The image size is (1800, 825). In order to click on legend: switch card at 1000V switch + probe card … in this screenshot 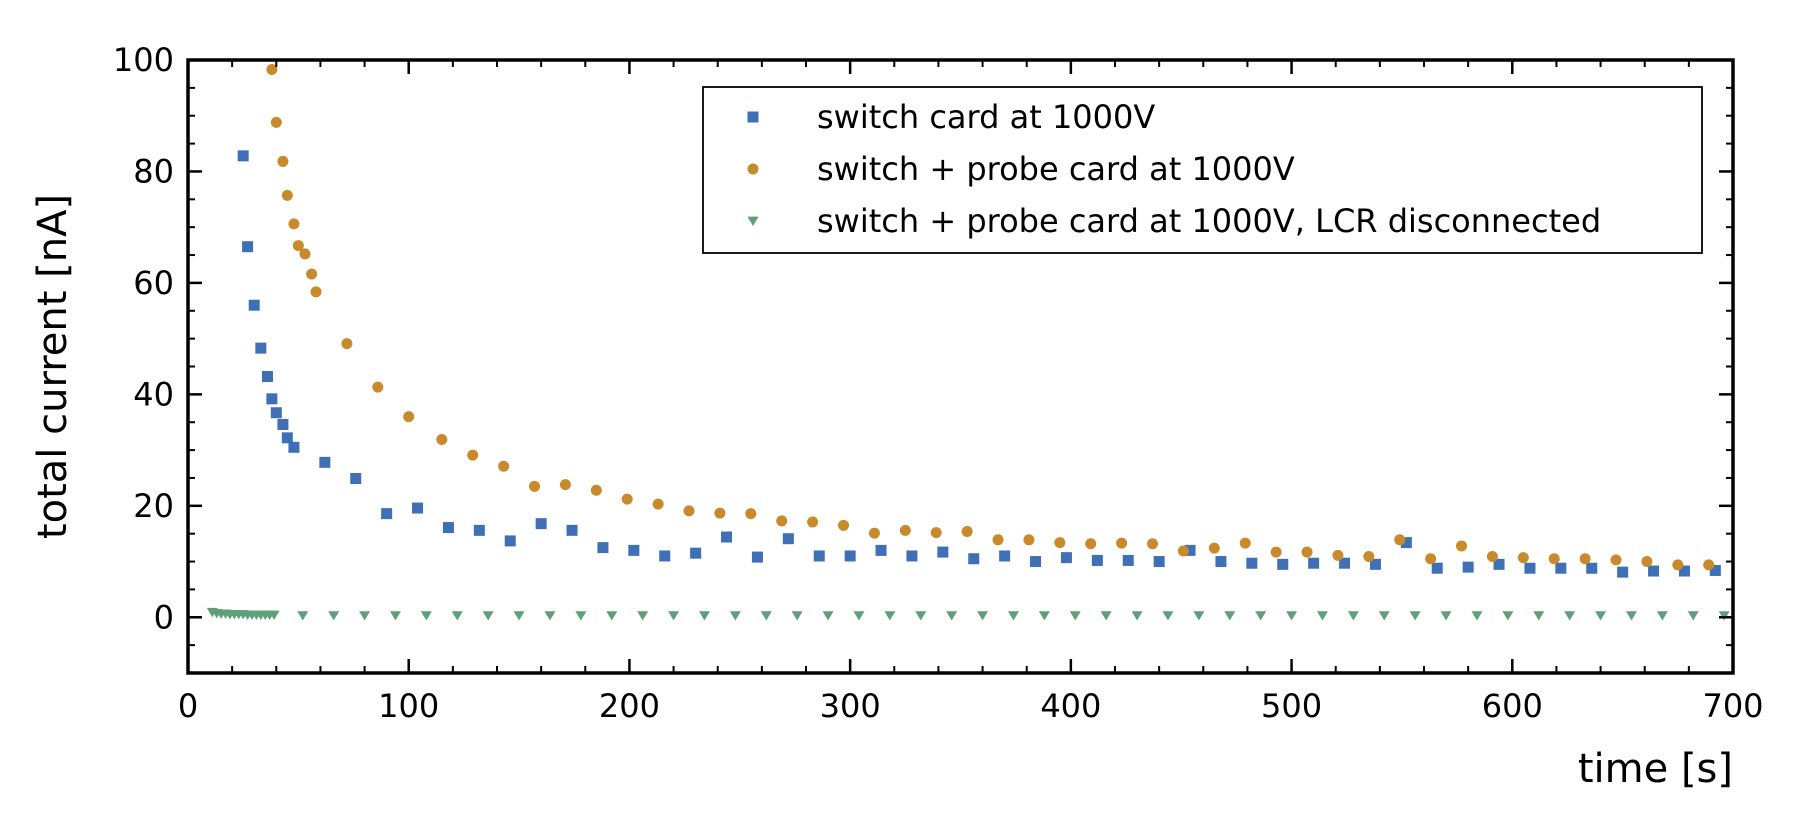, I will do `click(1202, 170)`.